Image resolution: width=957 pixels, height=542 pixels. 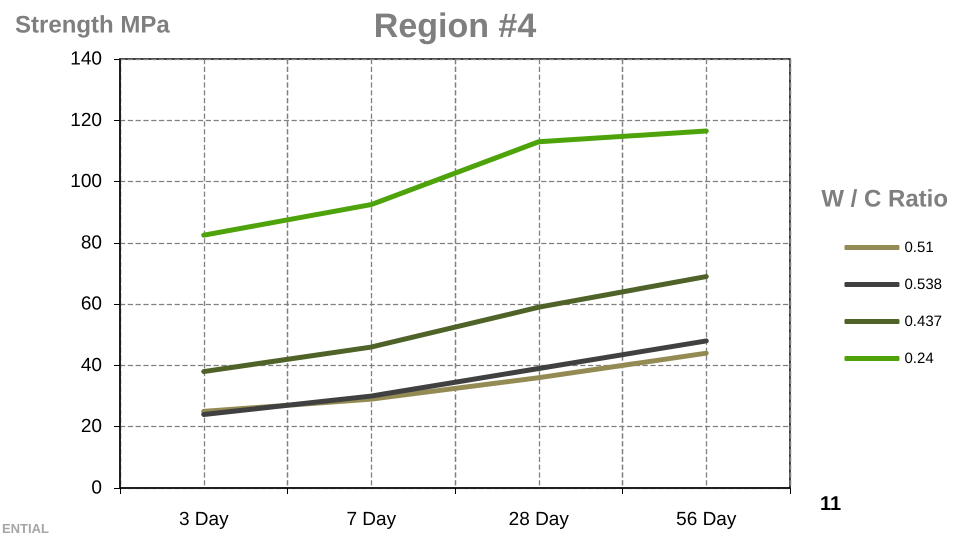 What do you see at coordinates (92, 25) in the screenshot?
I see `y-axis-title: Strength MPa` at bounding box center [92, 25].